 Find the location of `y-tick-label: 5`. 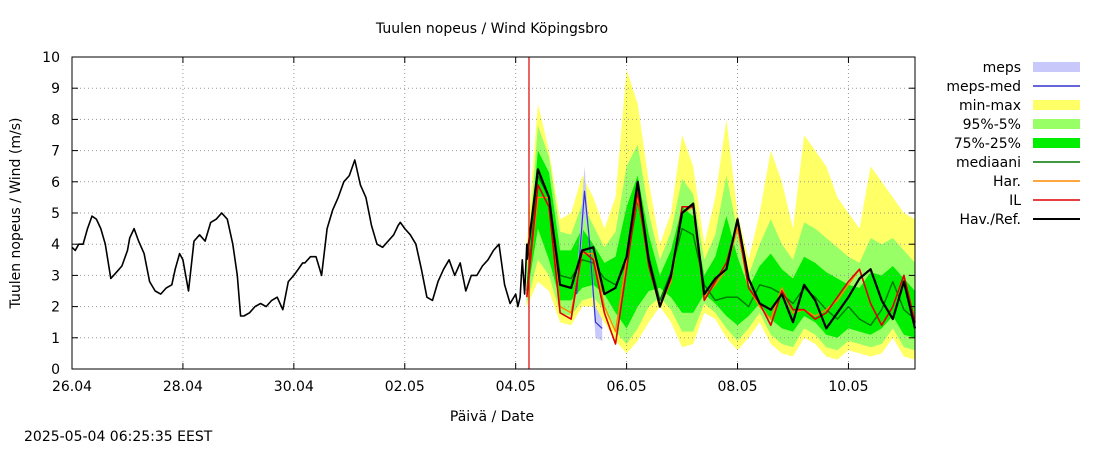

y-tick-label: 5 is located at coordinates (55, 214).